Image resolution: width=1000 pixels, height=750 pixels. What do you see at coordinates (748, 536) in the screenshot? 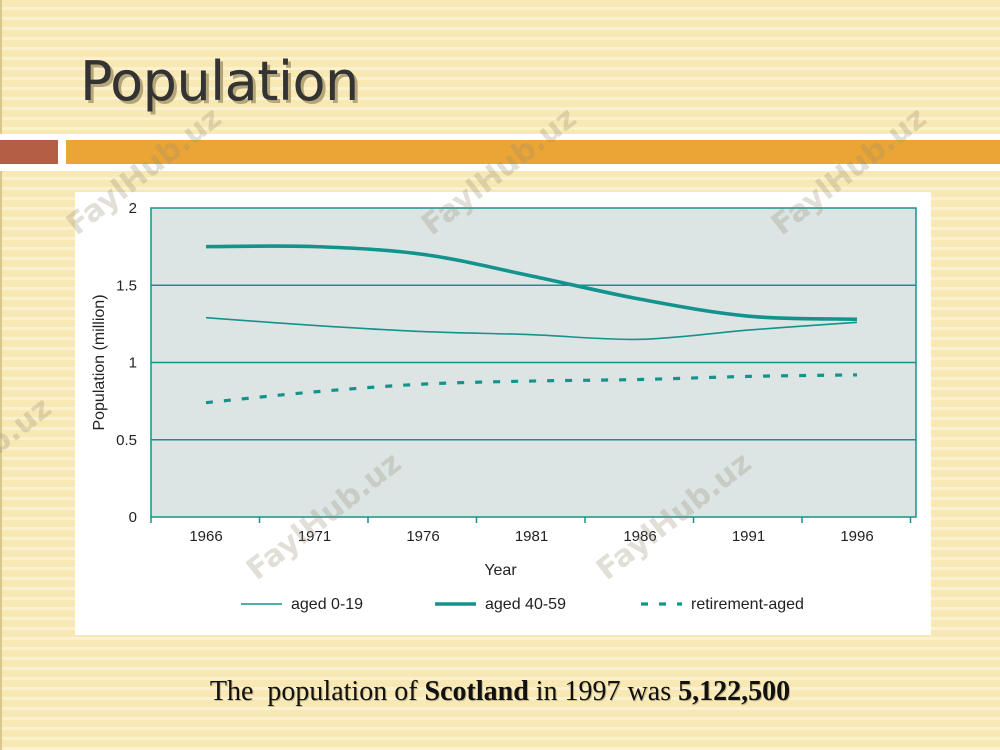
I see `x-tick-label: 1991` at bounding box center [748, 536].